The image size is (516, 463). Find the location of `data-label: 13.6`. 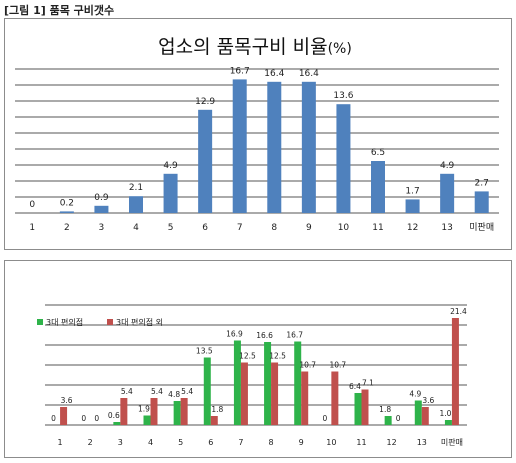

data-label: 13.6 is located at coordinates (343, 96).